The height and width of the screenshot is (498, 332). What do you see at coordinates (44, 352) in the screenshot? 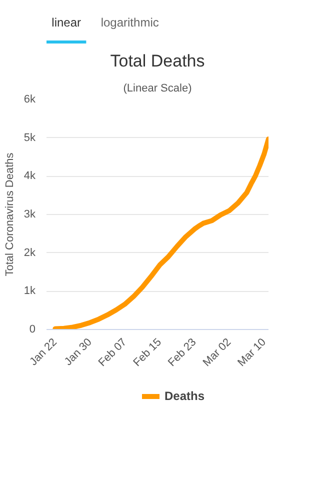
I see `x-tick-label: Jan 22` at bounding box center [44, 352].